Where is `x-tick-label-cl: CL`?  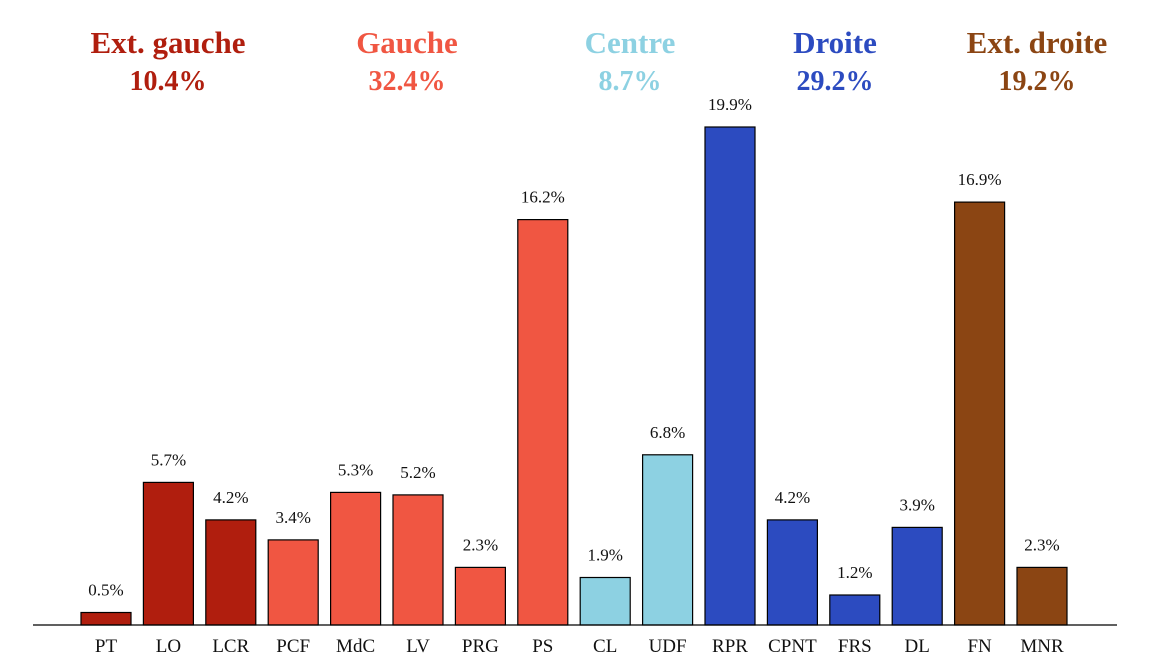 x-tick-label-cl: CL is located at coordinates (605, 646).